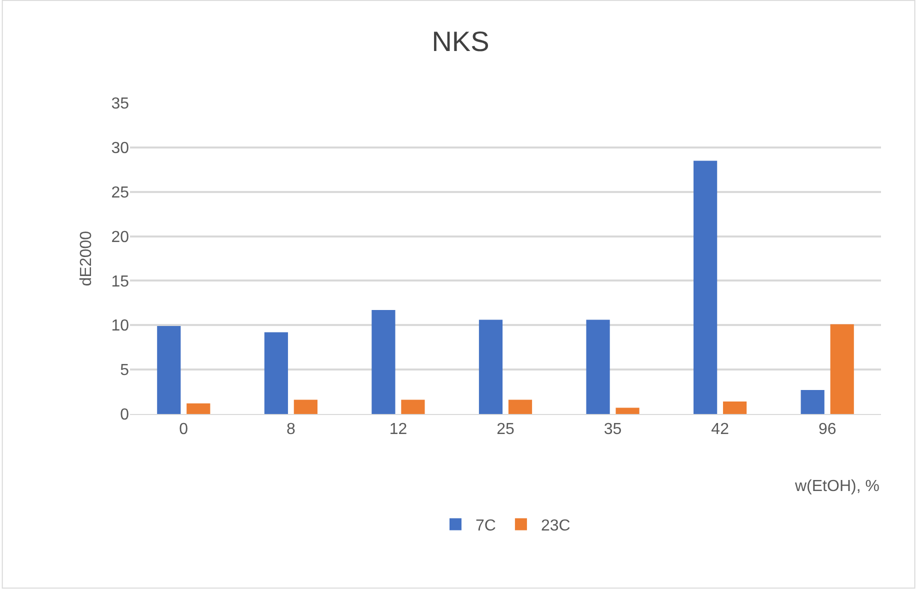 The width and height of the screenshot is (921, 590). What do you see at coordinates (613, 429) in the screenshot?
I see `x-tick-label: 35` at bounding box center [613, 429].